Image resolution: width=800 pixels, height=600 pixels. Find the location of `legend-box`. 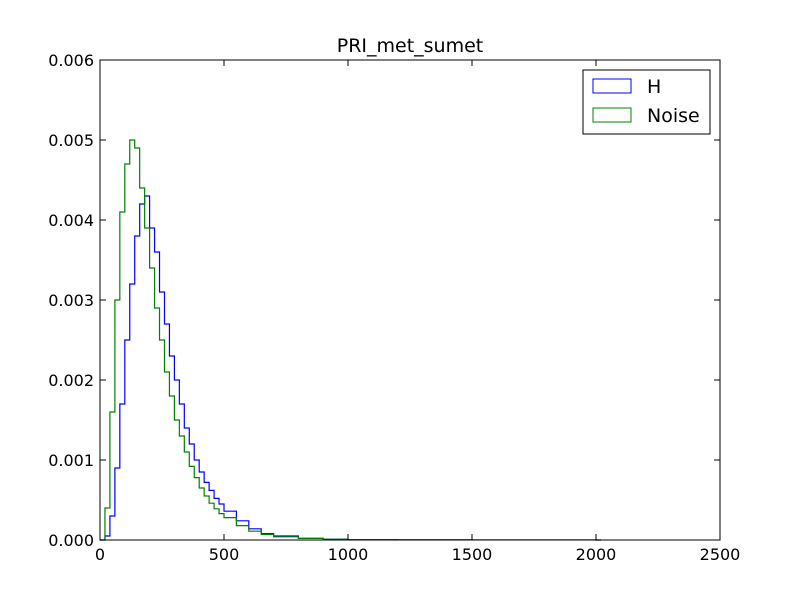

legend-box is located at coordinates (646, 102).